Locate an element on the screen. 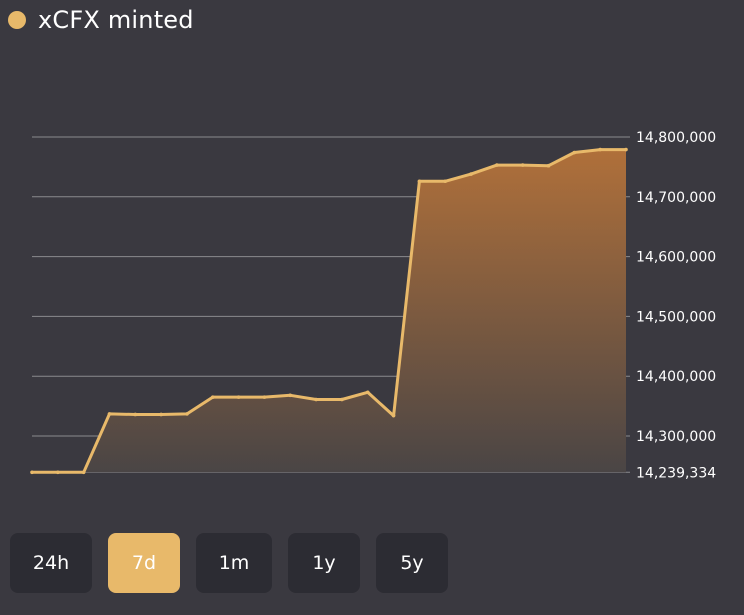  y-tick-label: 14,700,000 is located at coordinates (676, 198).